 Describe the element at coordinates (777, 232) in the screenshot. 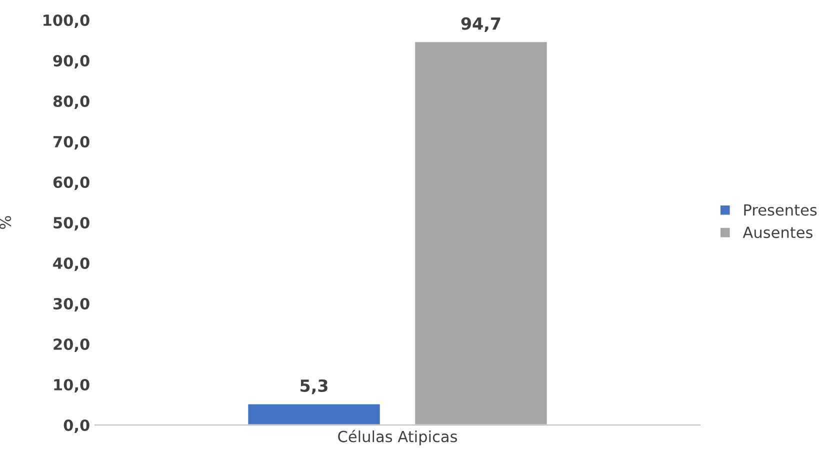

I see `legend-label: Ausentes` at that location.